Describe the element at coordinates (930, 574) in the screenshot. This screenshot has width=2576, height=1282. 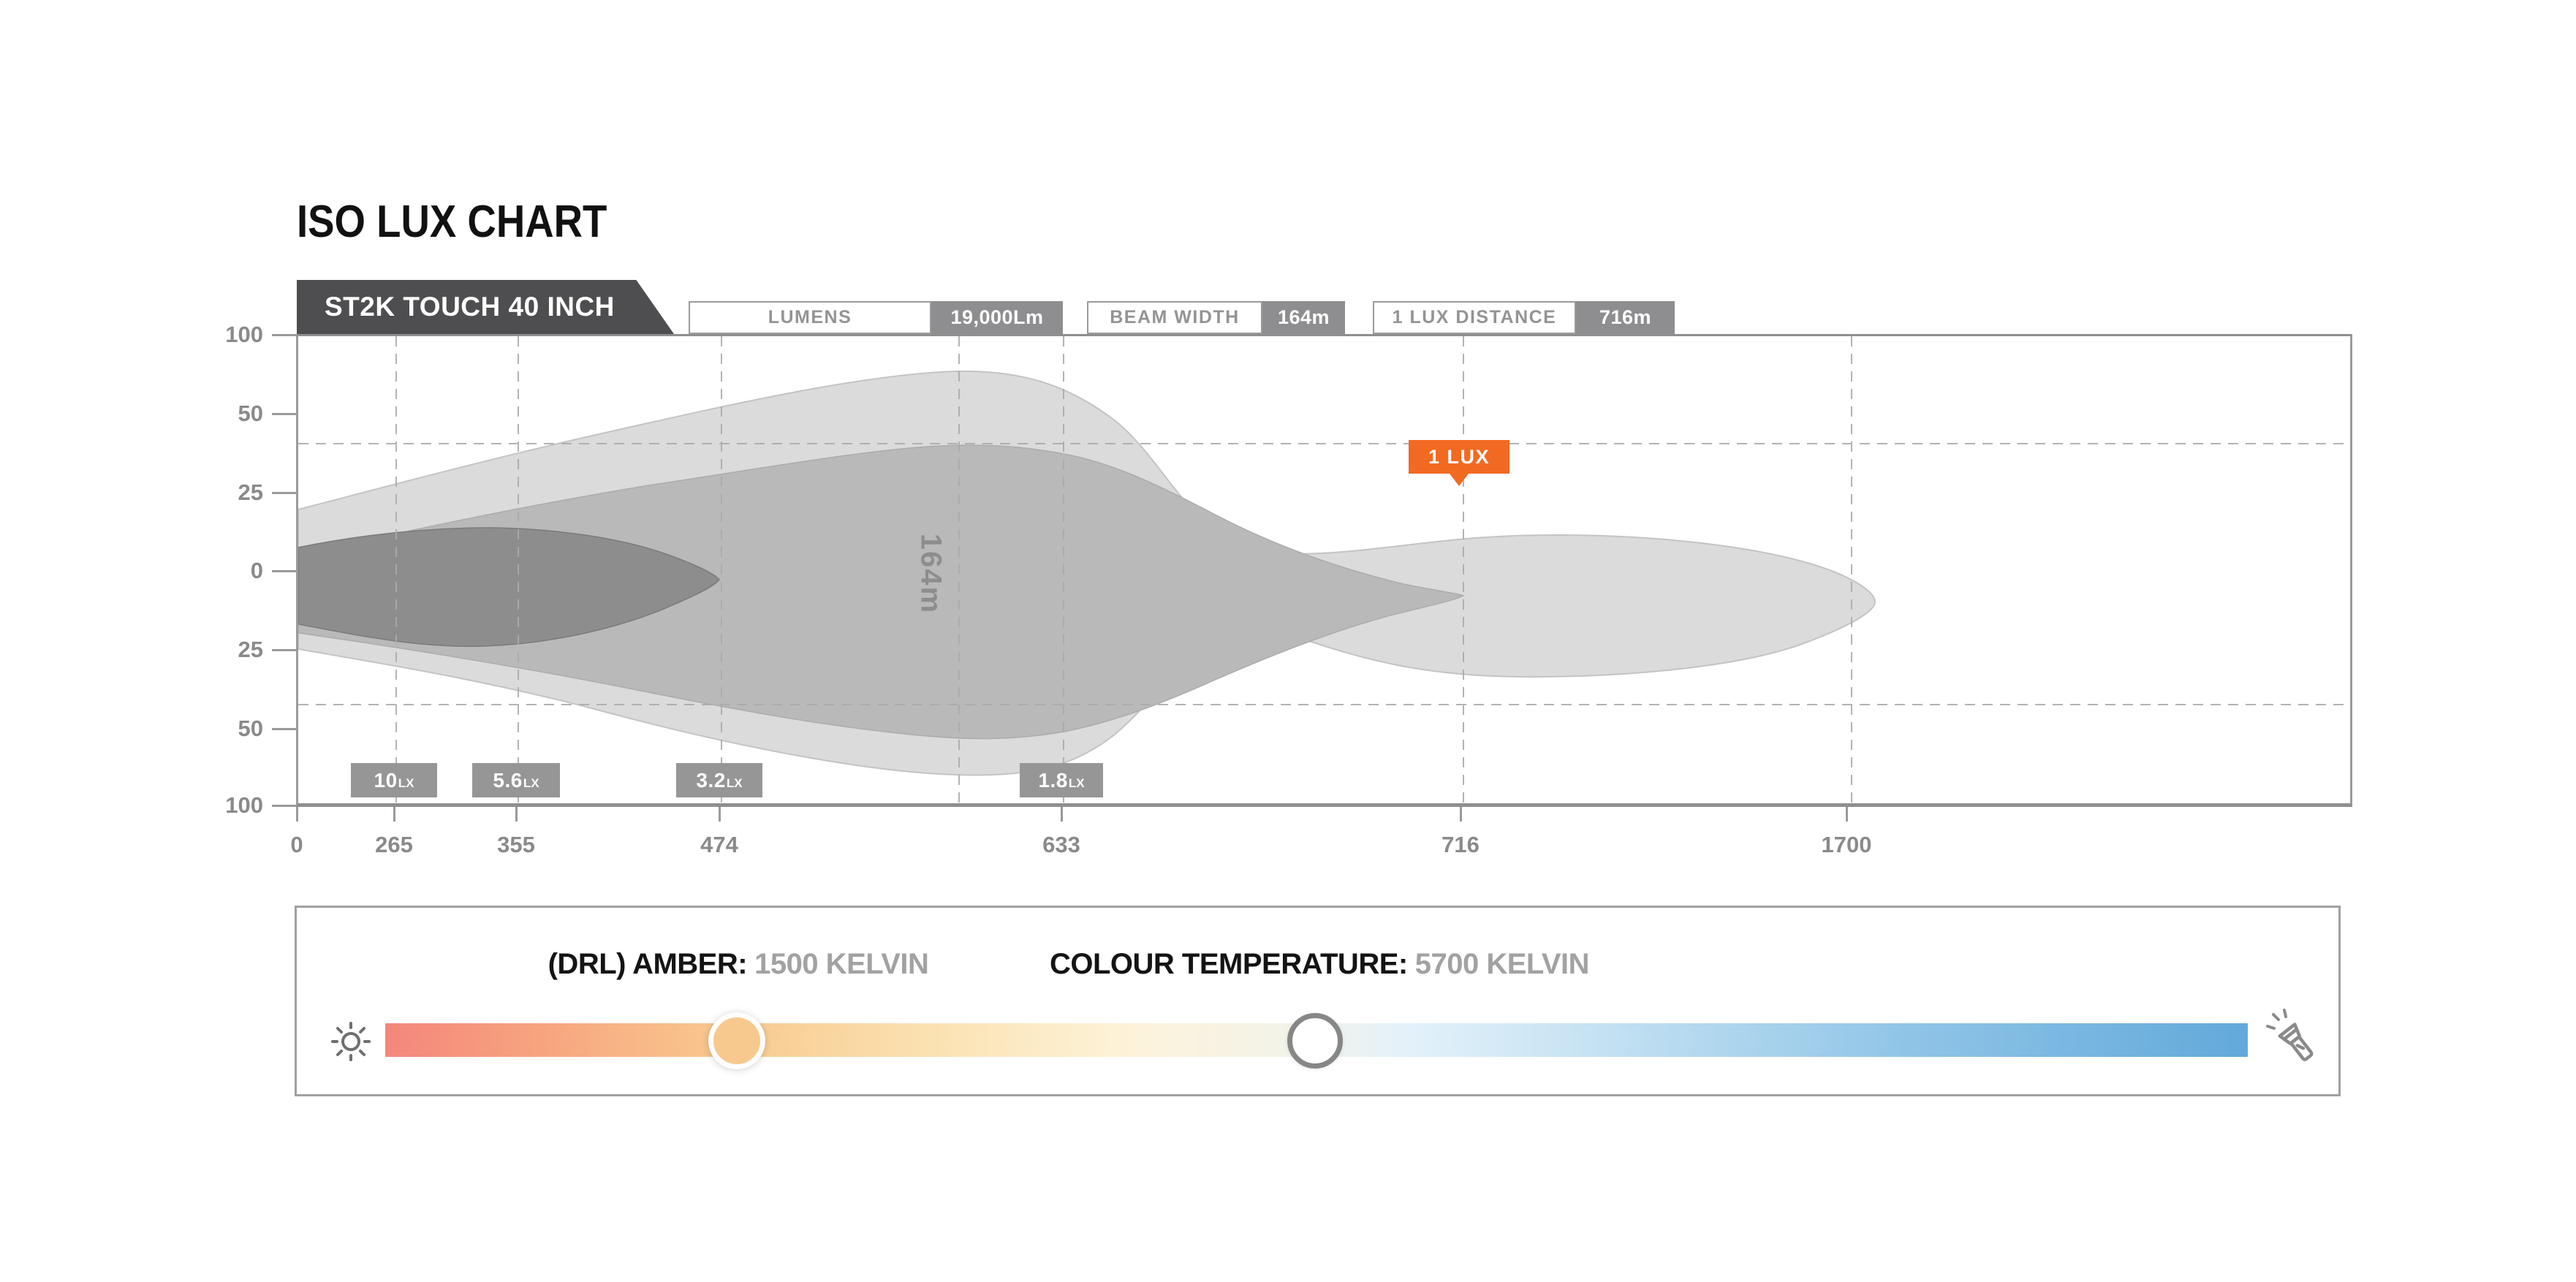
I see `beam-width-annotation: 164m` at that location.